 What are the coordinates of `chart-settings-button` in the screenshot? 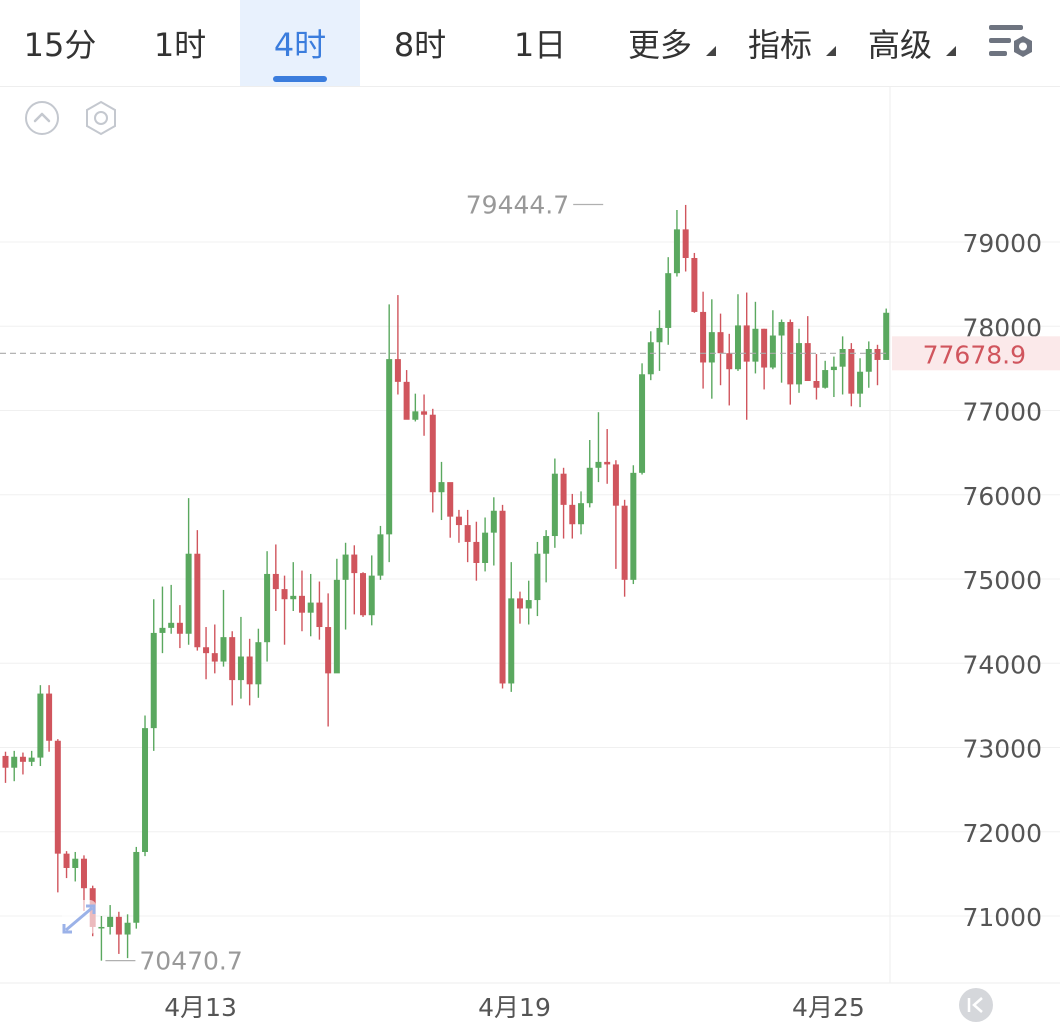 It's located at (1011, 43).